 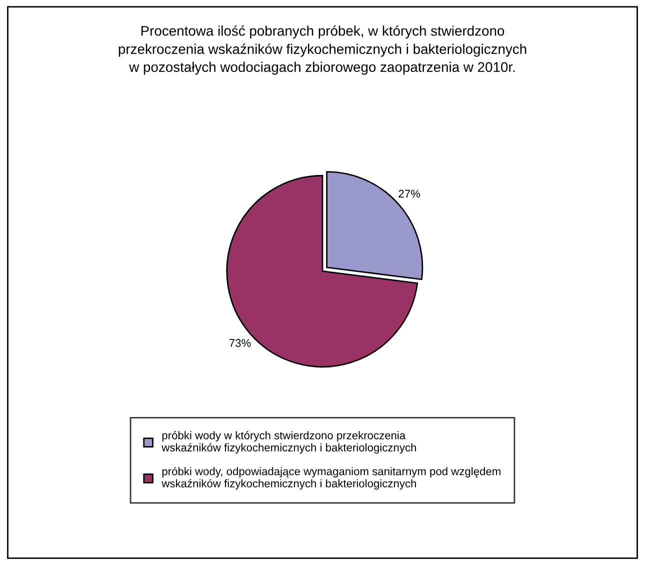 What do you see at coordinates (331, 478) in the screenshot?
I see `legend-label: próbki wody, odpowiadające wymaganiom sanitarnym pod względem wskaźników fizykochemicznych i bakteriologicznych` at bounding box center [331, 478].